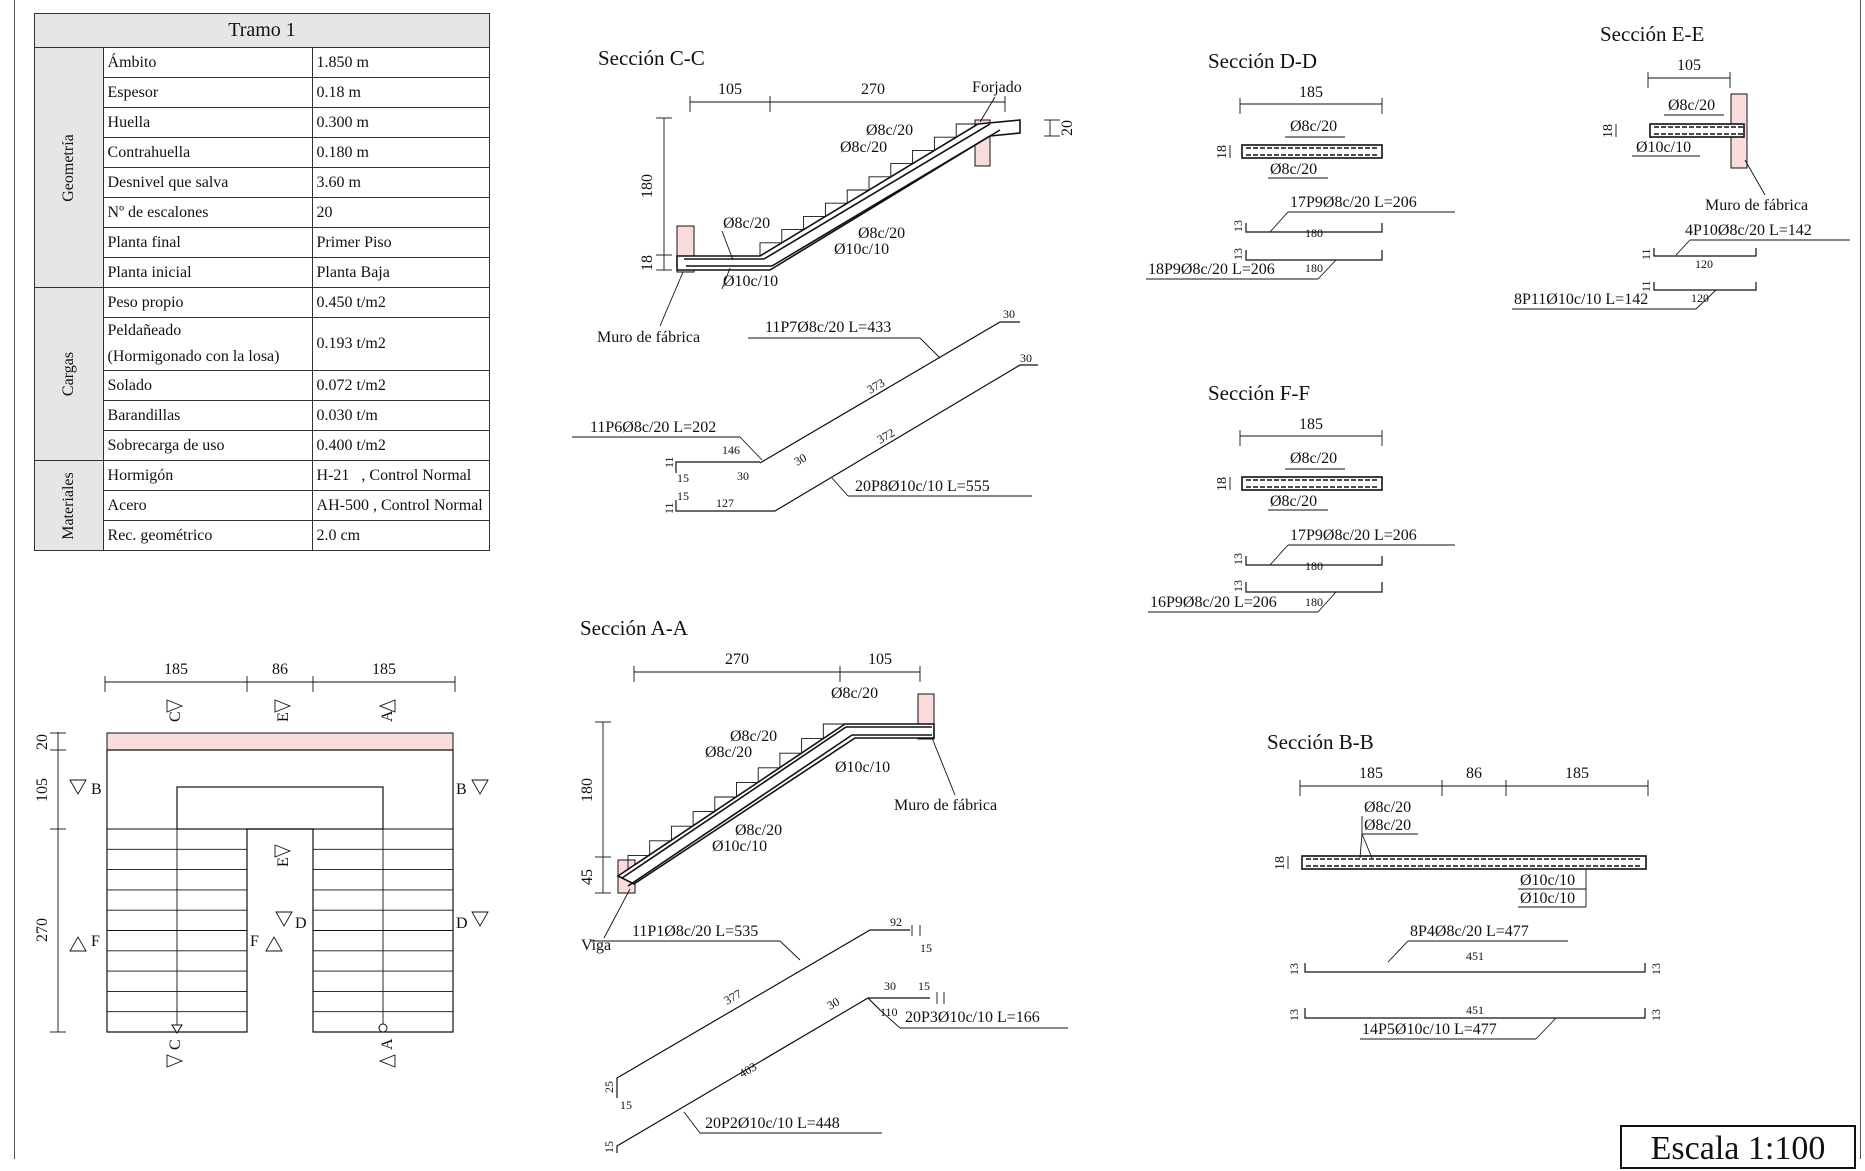  Describe the element at coordinates (1656, 969) in the screenshot. I see `bb-b1-h2: 13` at that location.